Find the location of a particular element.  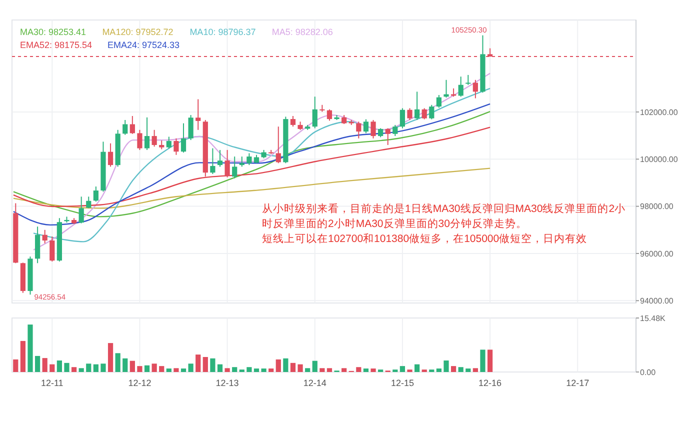

y-tick-label: 98000.00 is located at coordinates (657, 207).